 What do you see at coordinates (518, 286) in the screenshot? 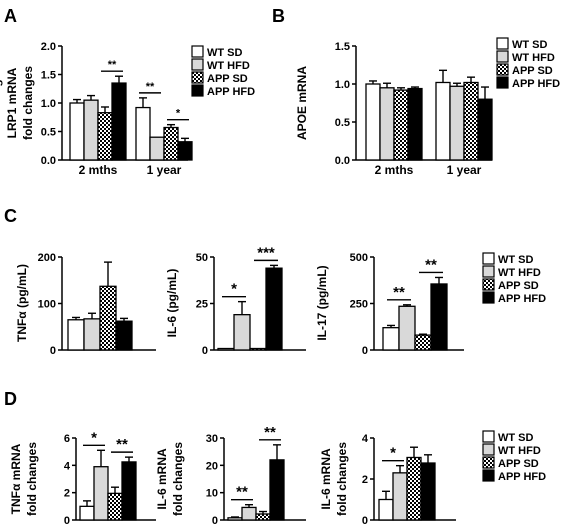
I see `legend-c-label-app-sd: APP SD` at bounding box center [518, 286].